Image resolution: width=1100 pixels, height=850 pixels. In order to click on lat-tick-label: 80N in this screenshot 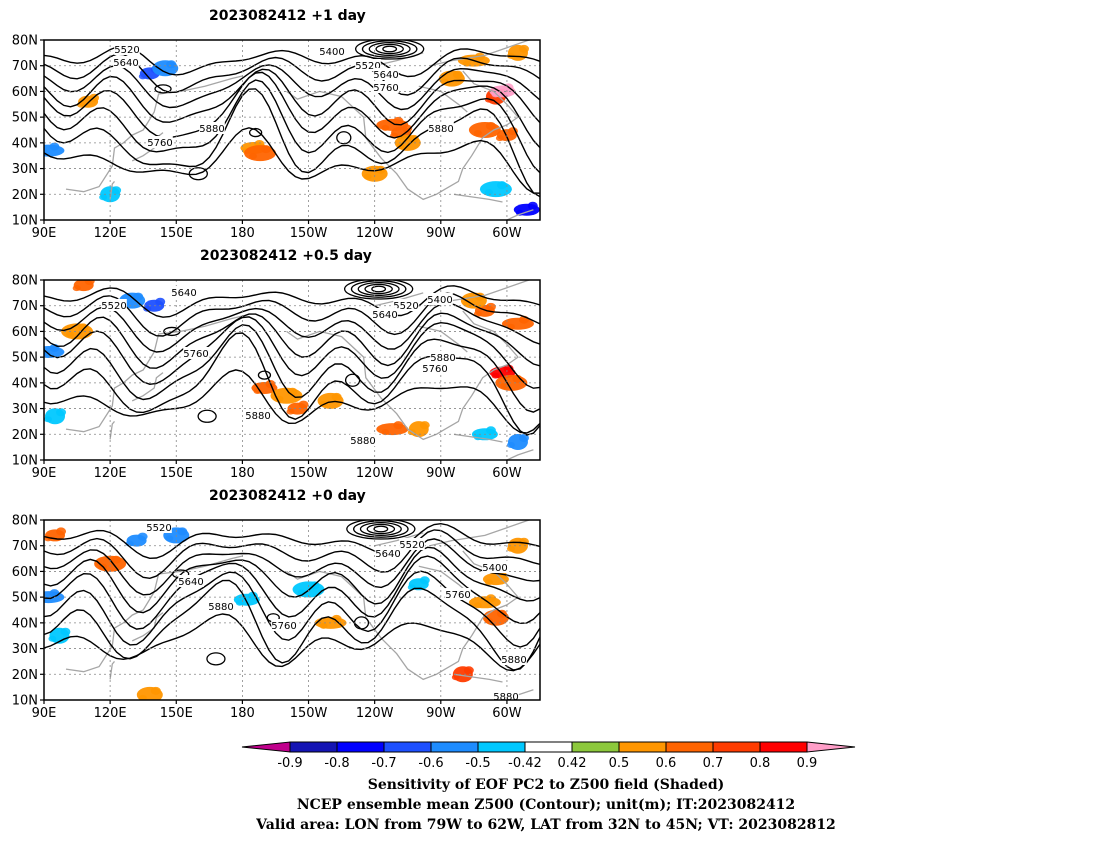, I will do `click(25, 281)`.